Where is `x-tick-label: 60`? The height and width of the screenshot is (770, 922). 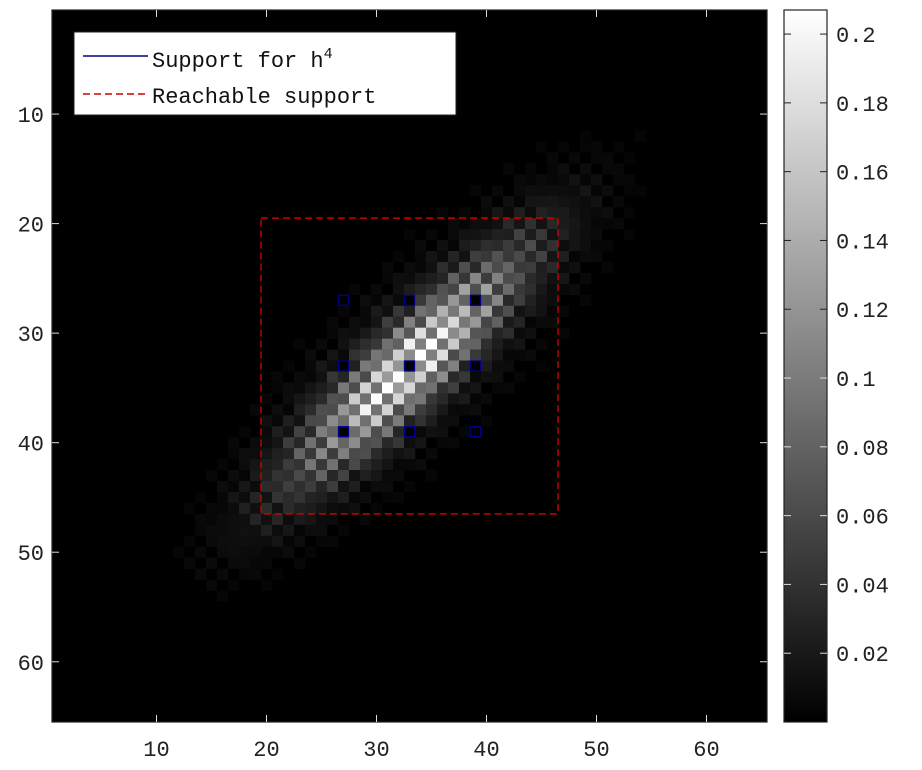
x-tick-label: 60 is located at coordinates (706, 750).